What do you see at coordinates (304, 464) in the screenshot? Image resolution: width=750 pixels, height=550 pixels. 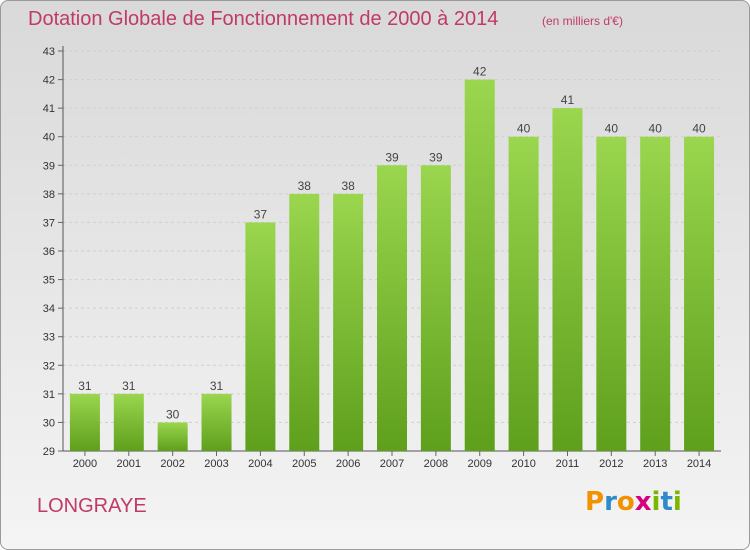 I see `x-tick-label: 2005` at bounding box center [304, 464].